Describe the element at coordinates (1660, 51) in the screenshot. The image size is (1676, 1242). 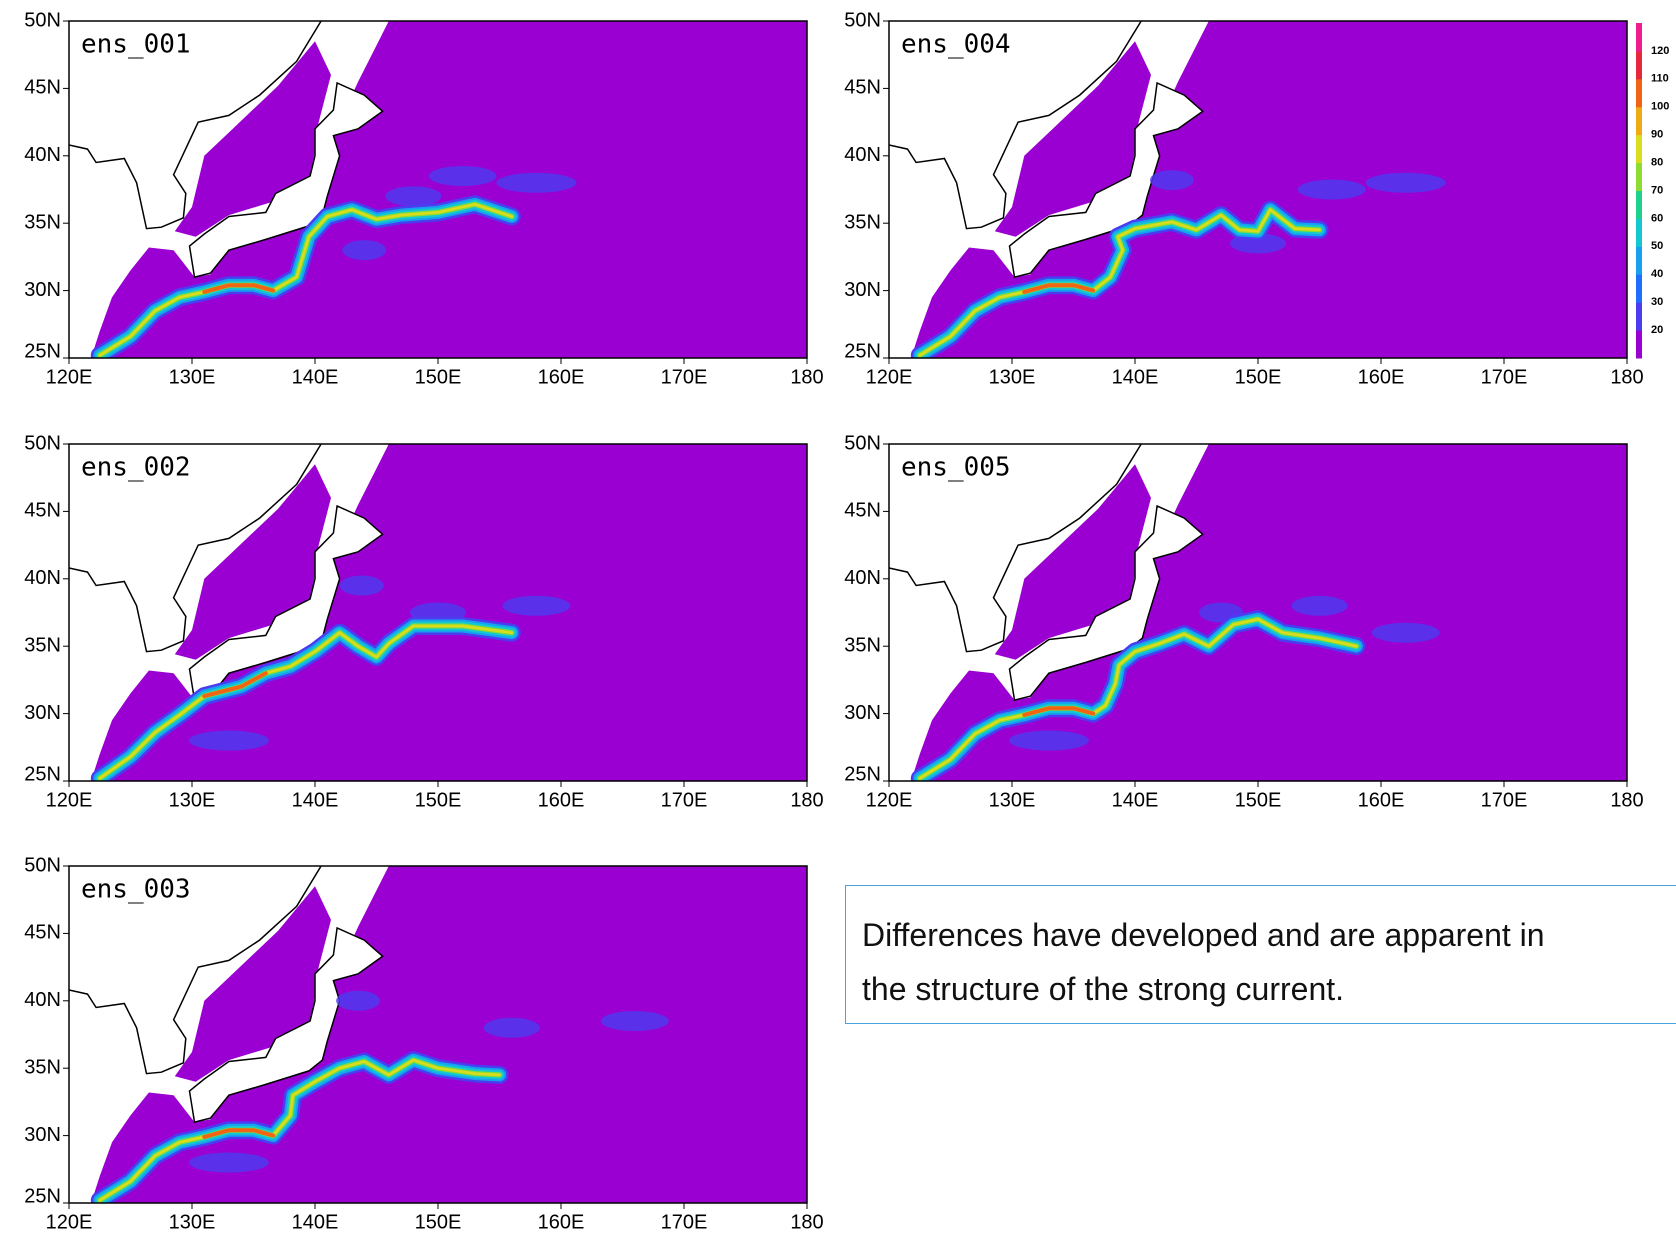
I see `colorbar-label: 120` at that location.